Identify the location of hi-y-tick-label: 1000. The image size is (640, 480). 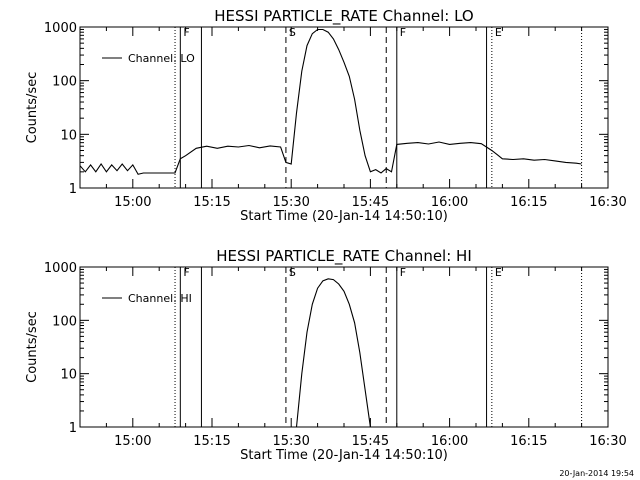
(60, 268).